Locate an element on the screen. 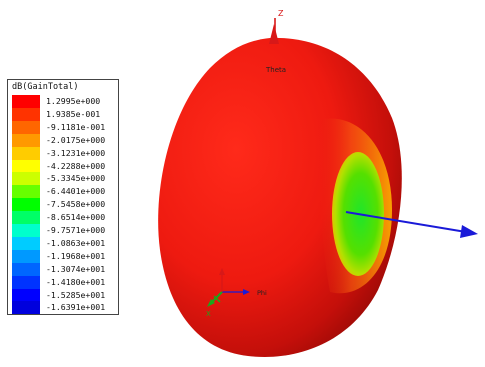 Image resolution: width=485 pixels, height=367 pixels. legend-value: -2.0175e+000 is located at coordinates (76, 139).